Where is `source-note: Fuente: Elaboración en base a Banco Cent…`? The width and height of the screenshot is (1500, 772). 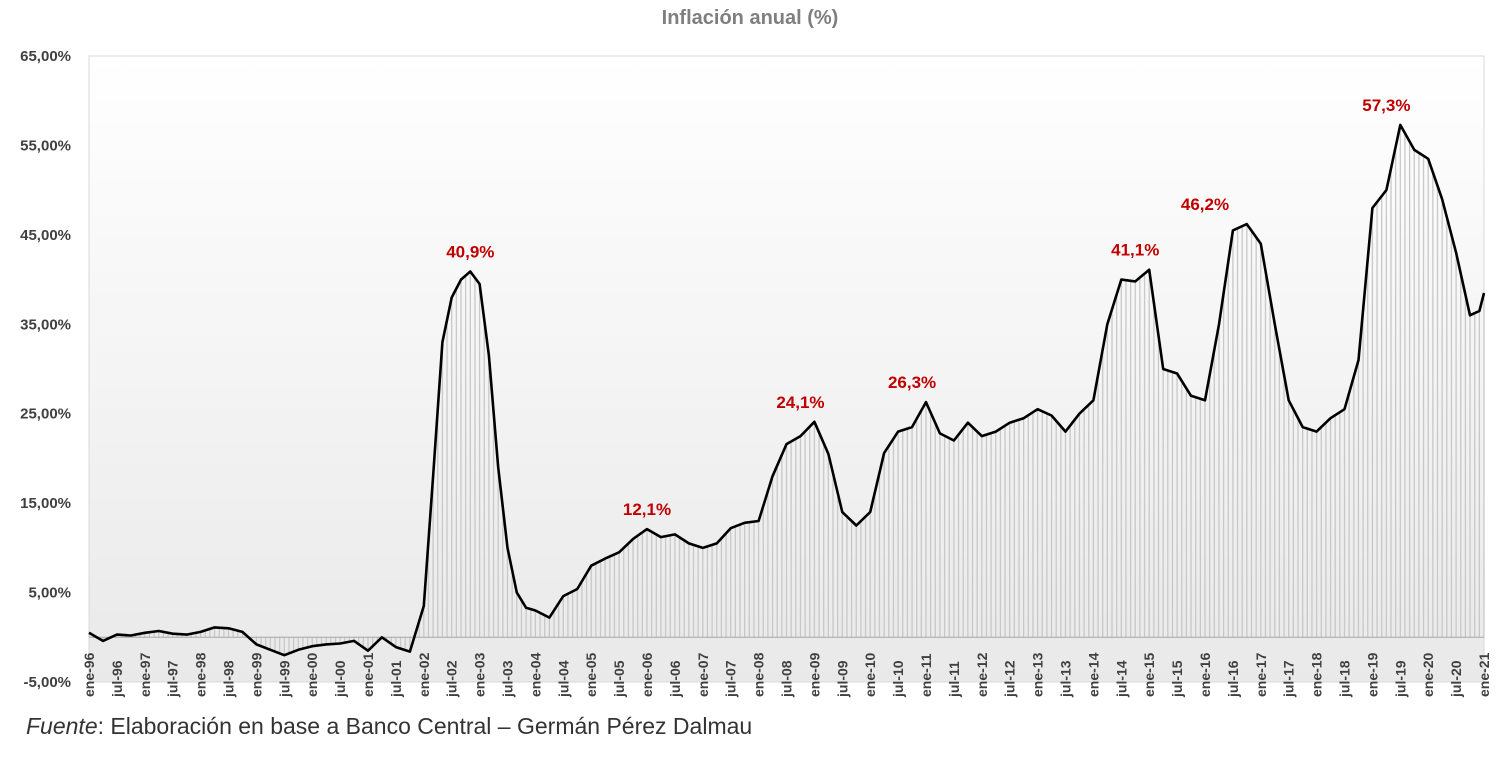 source-note: Fuente: Elaboración en base a Banco Cent… is located at coordinates (389, 726).